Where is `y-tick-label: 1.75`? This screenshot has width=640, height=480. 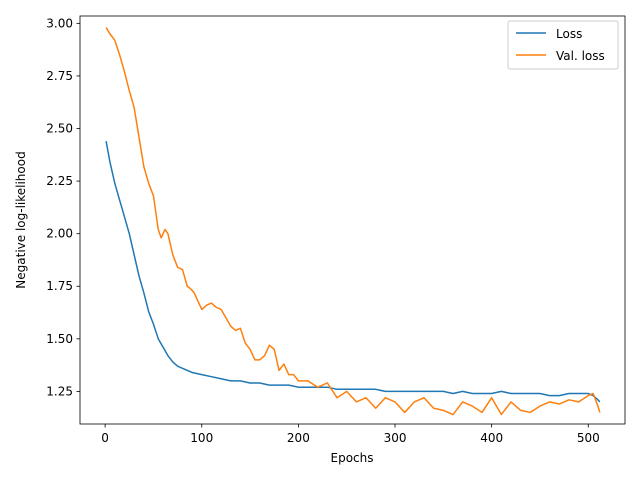
y-tick-label: 1.75 is located at coordinates (59, 286).